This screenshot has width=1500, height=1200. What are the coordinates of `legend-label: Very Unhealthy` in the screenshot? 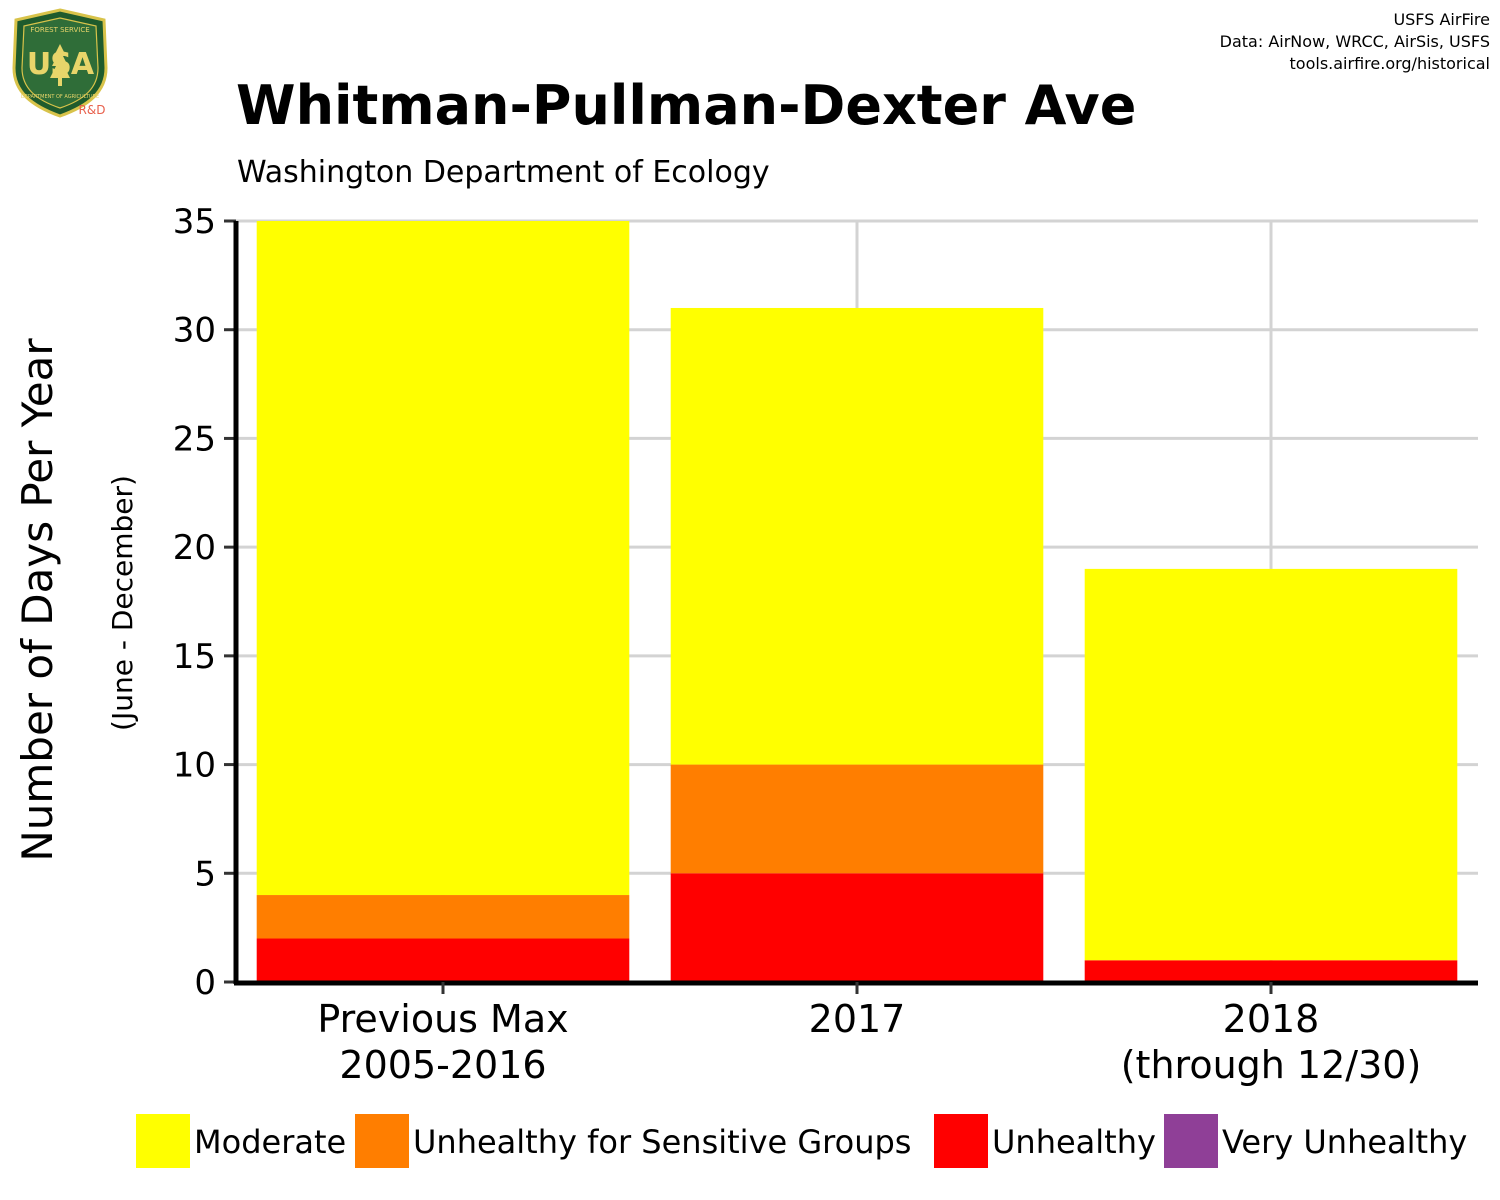 It's located at (1344, 1142).